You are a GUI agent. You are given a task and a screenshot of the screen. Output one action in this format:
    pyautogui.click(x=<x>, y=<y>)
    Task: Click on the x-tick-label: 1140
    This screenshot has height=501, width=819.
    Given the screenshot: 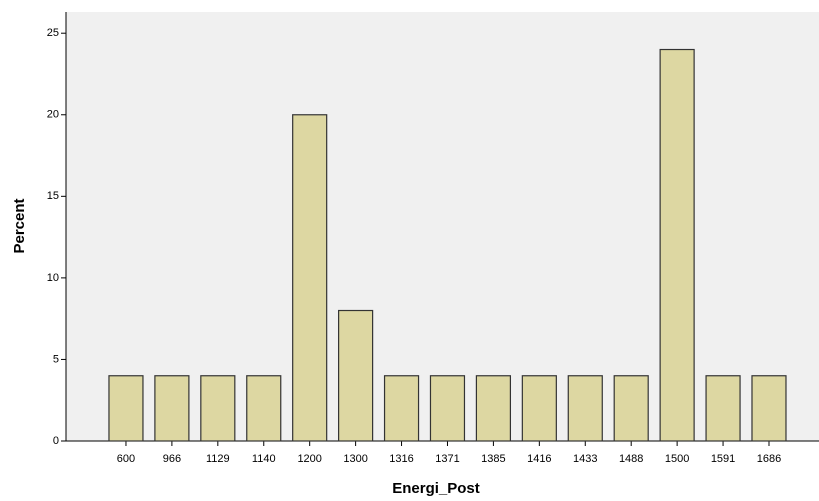 What is the action you would take?
    pyautogui.click(x=264, y=459)
    